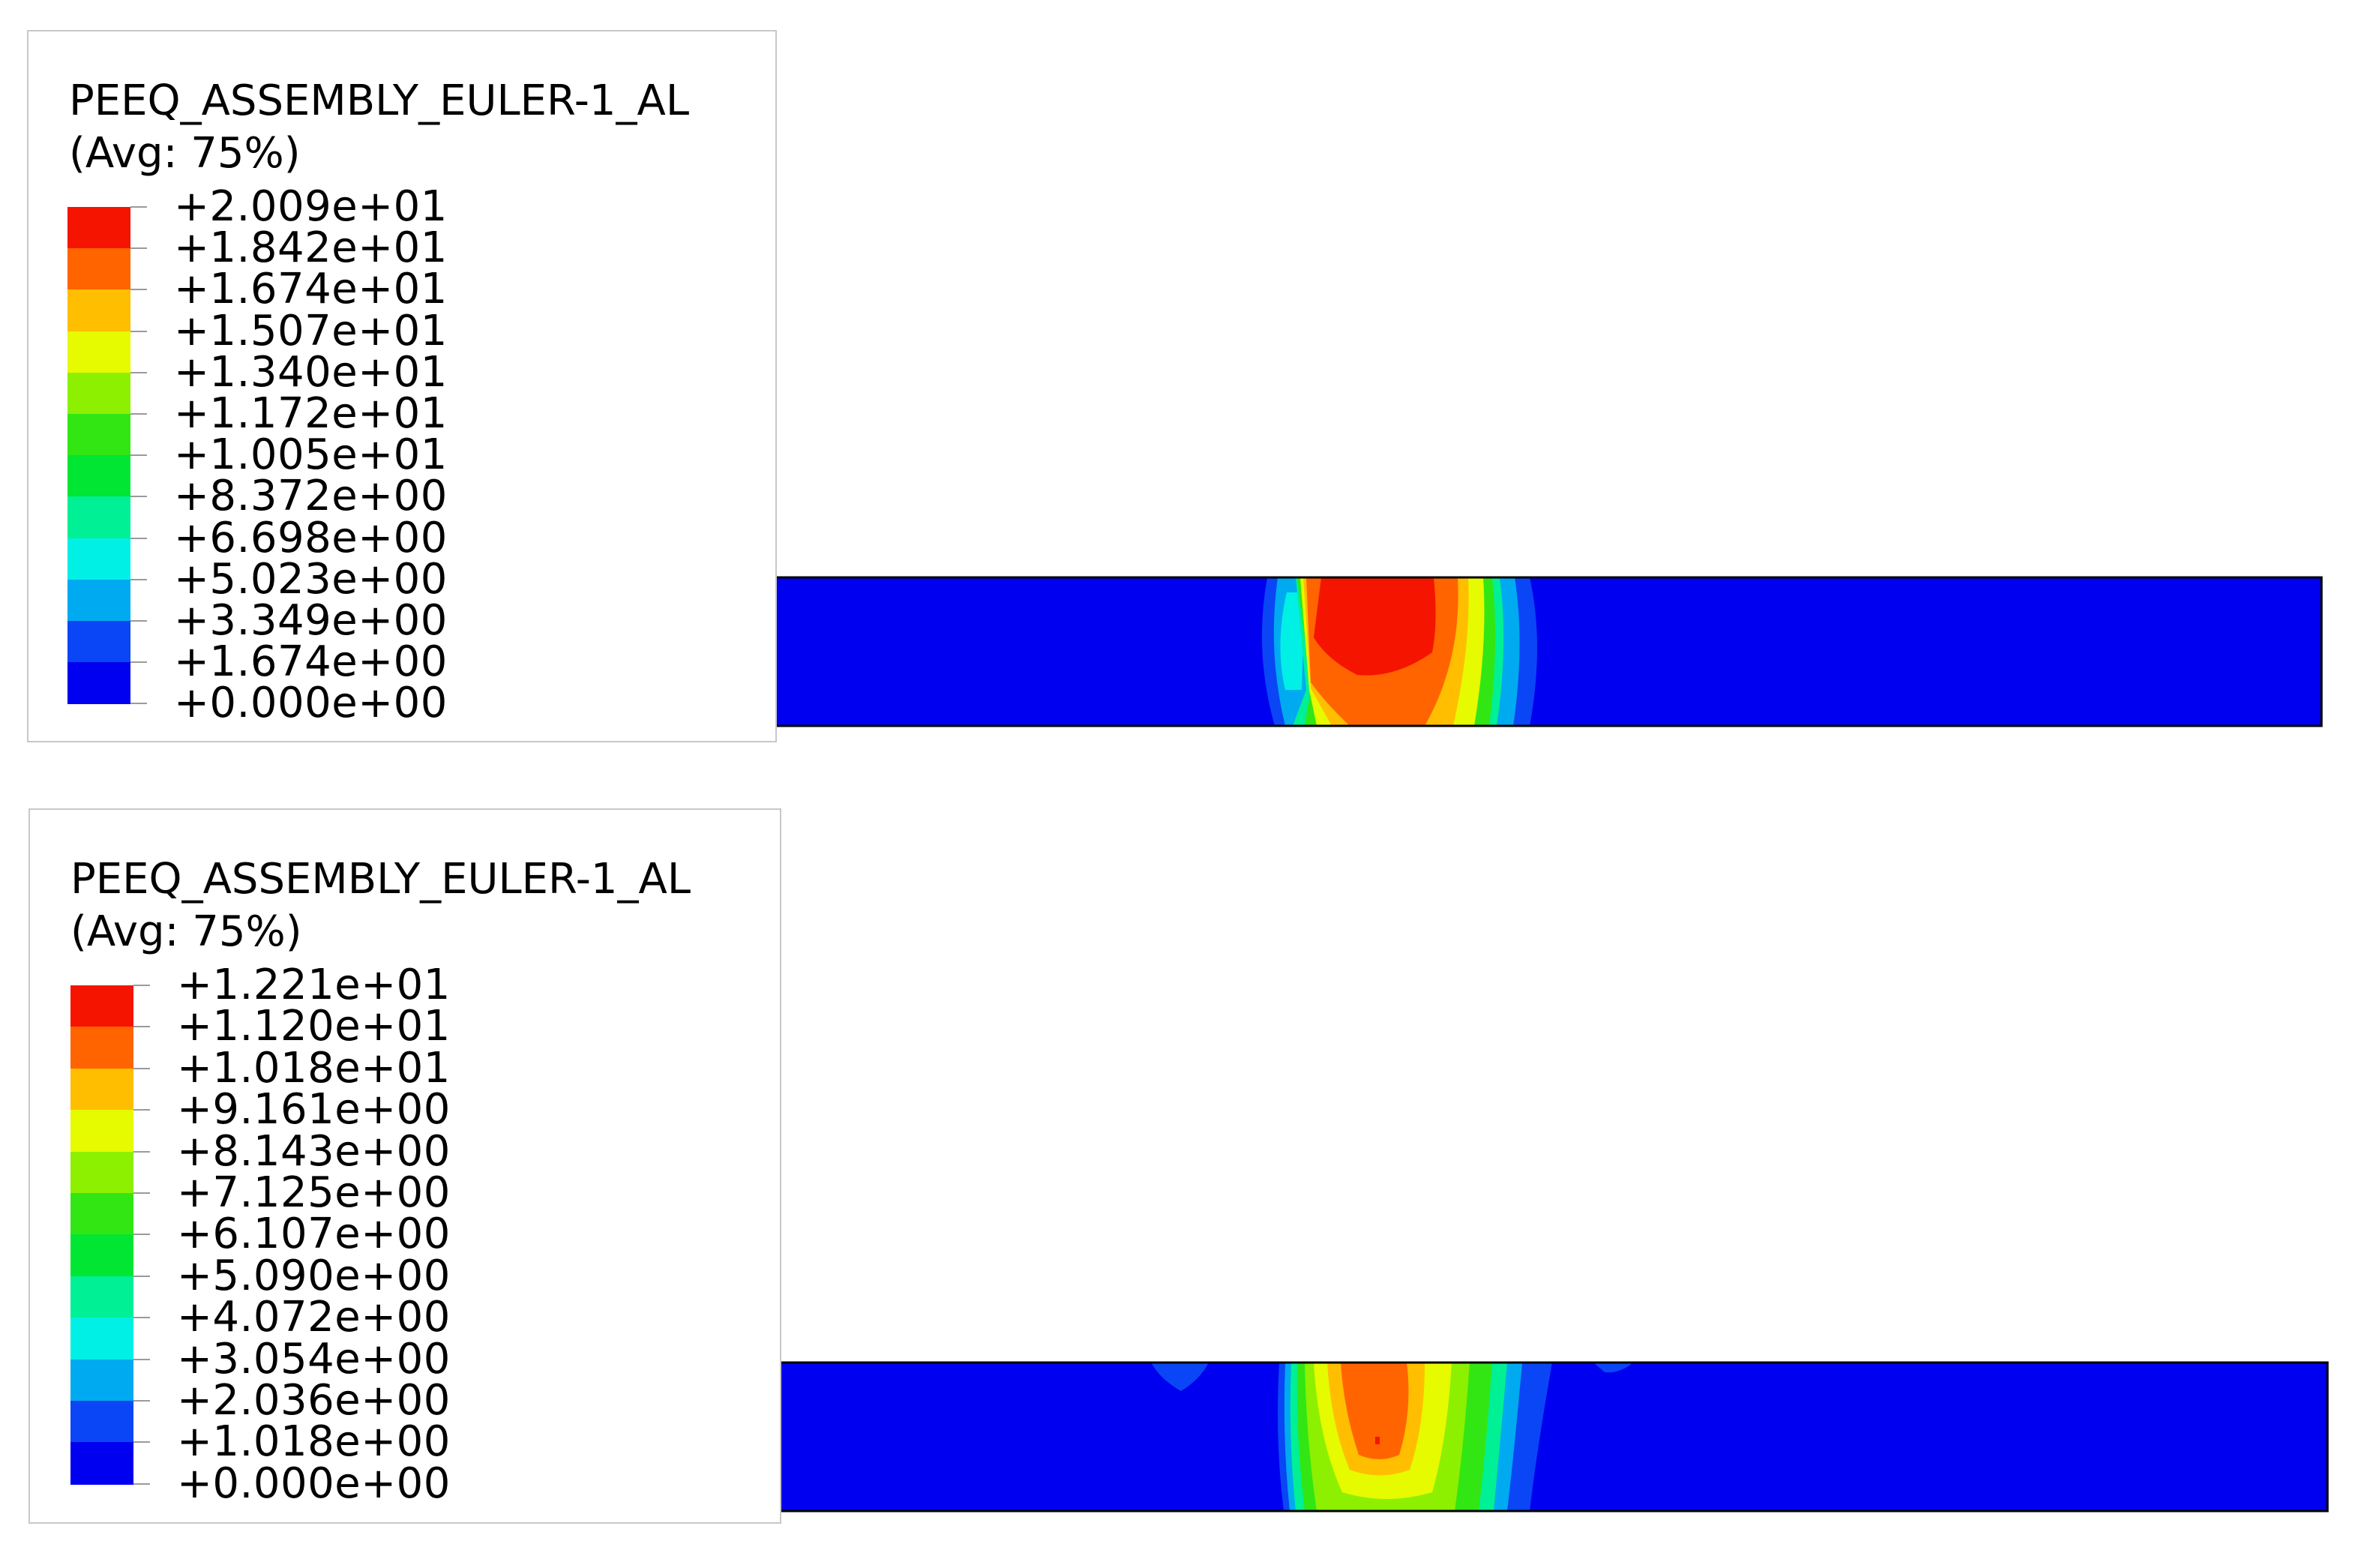 The image size is (2362, 1568). Describe the element at coordinates (311, 455) in the screenshot. I see `legend-value-label: +1.005e+01` at that location.